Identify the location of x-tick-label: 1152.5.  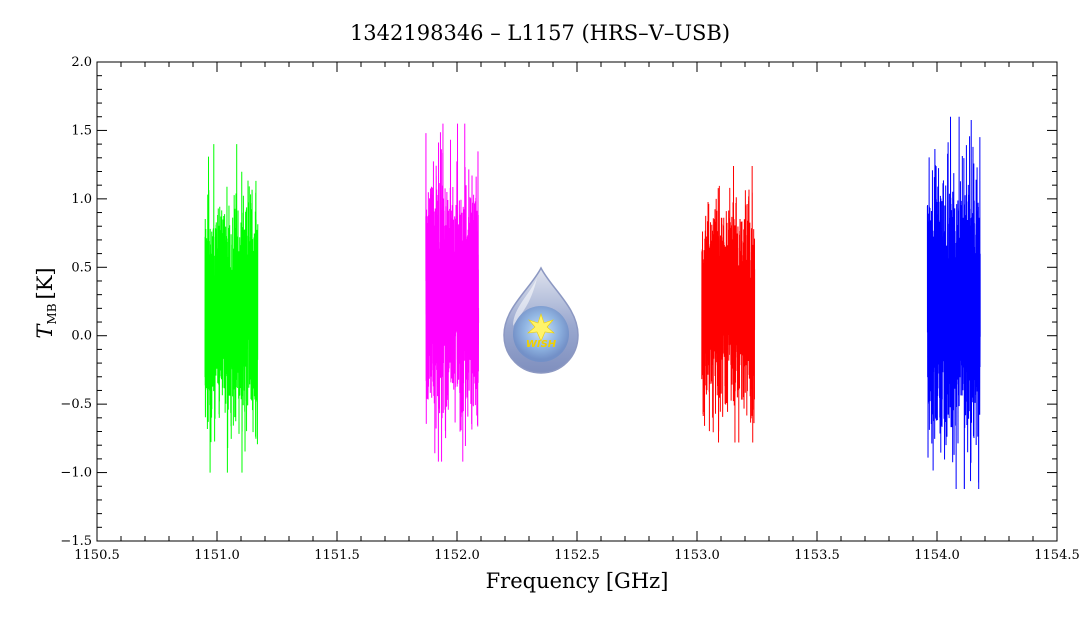
(577, 555).